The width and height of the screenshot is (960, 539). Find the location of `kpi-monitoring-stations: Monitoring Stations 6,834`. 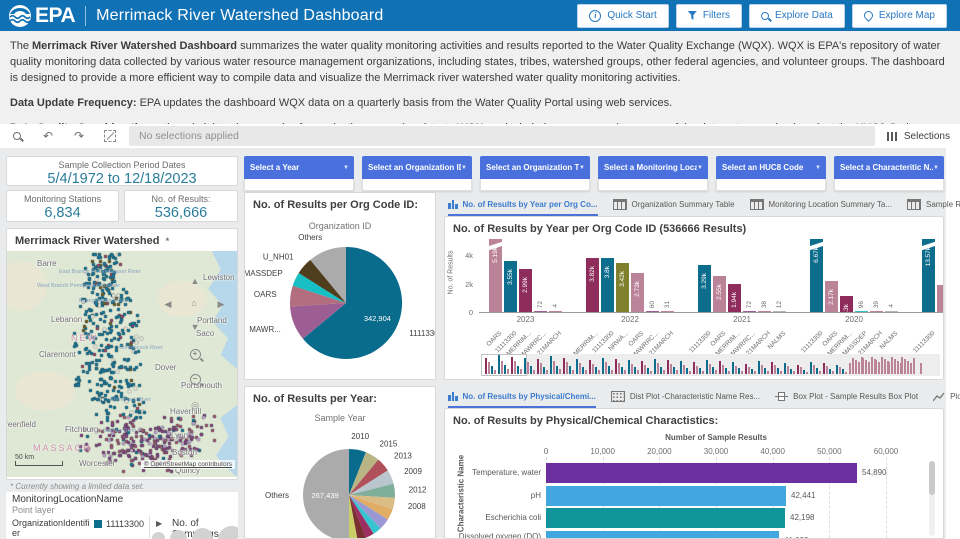

kpi-monitoring-stations: Monitoring Stations 6,834 is located at coordinates (62, 206).